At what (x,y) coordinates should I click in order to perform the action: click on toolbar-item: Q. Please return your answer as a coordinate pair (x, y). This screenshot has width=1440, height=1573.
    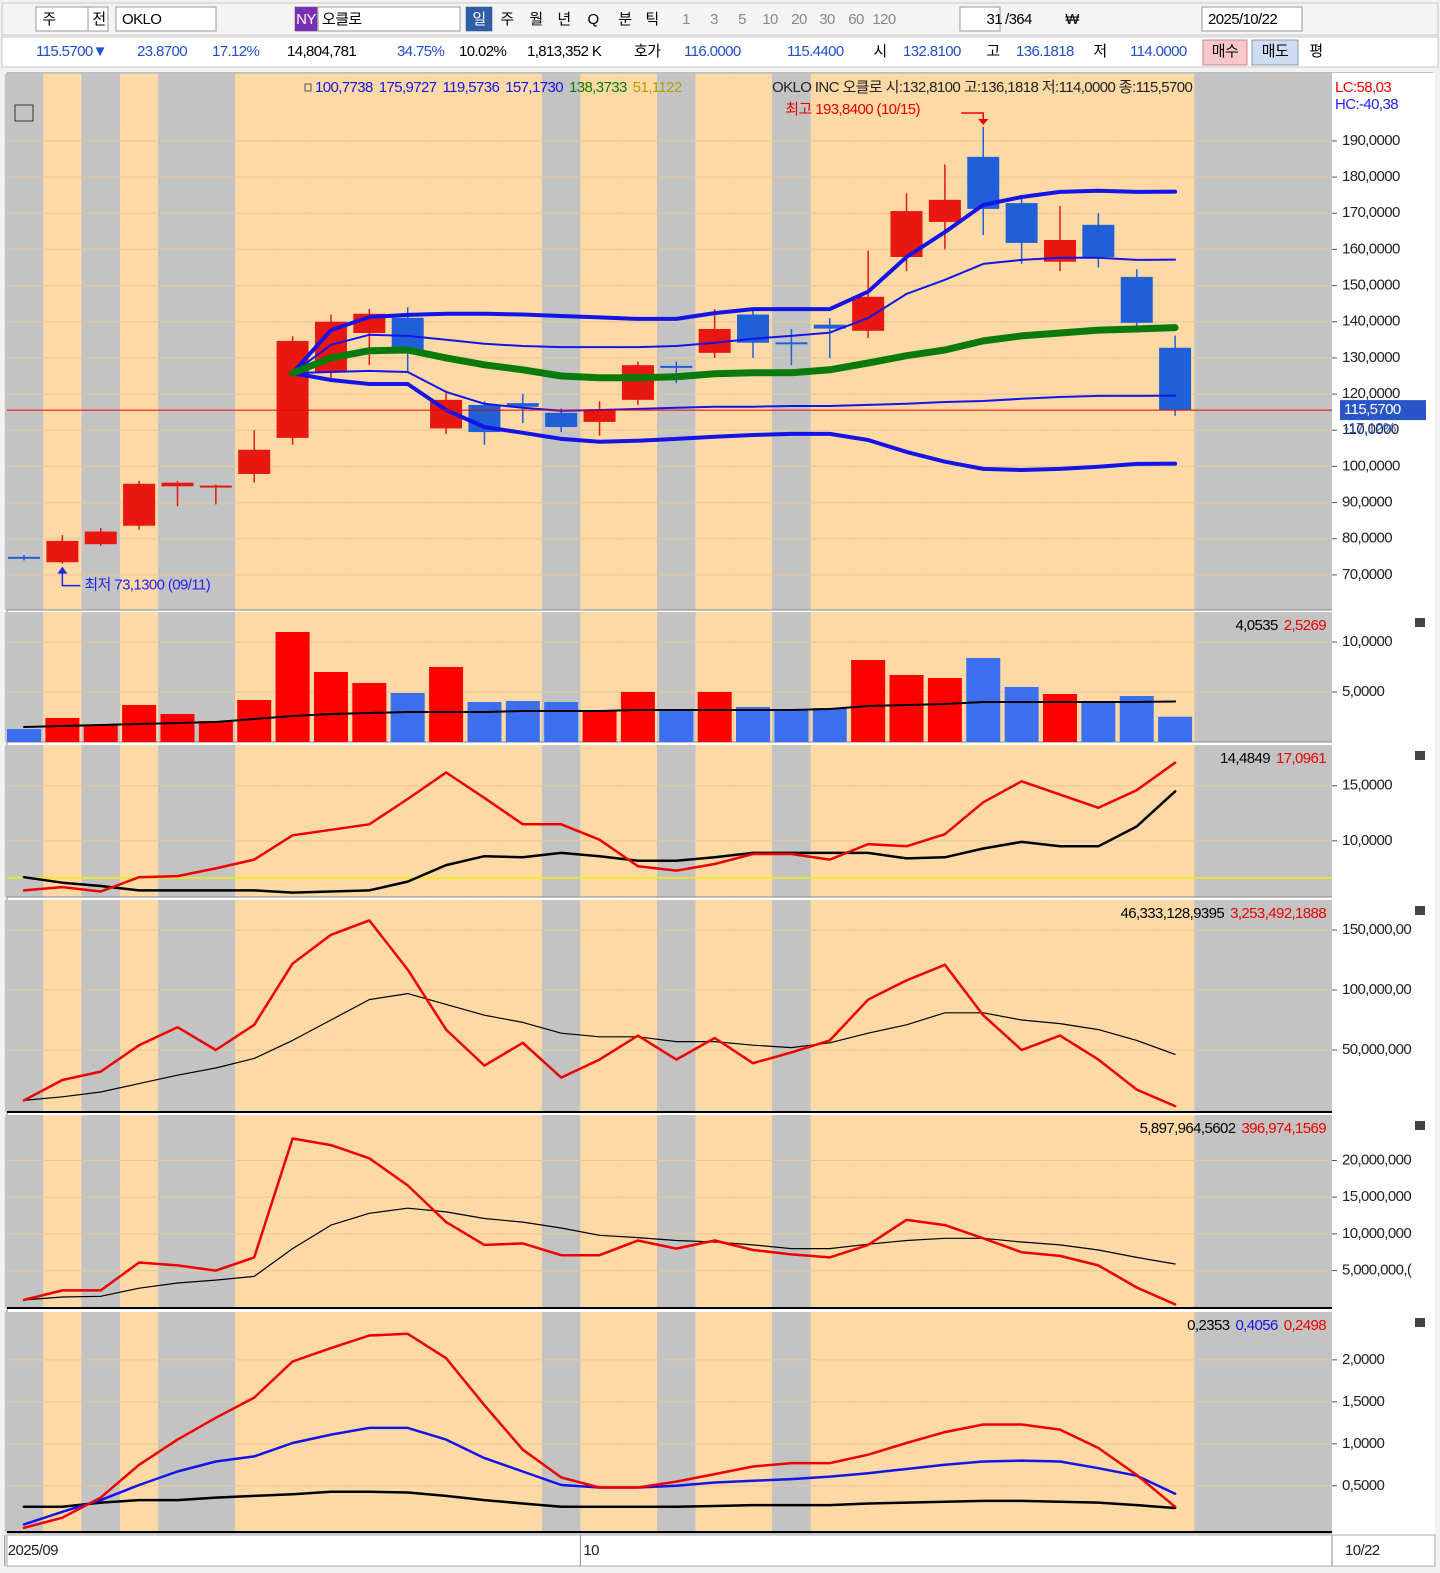
    Looking at the image, I should click on (593, 19).